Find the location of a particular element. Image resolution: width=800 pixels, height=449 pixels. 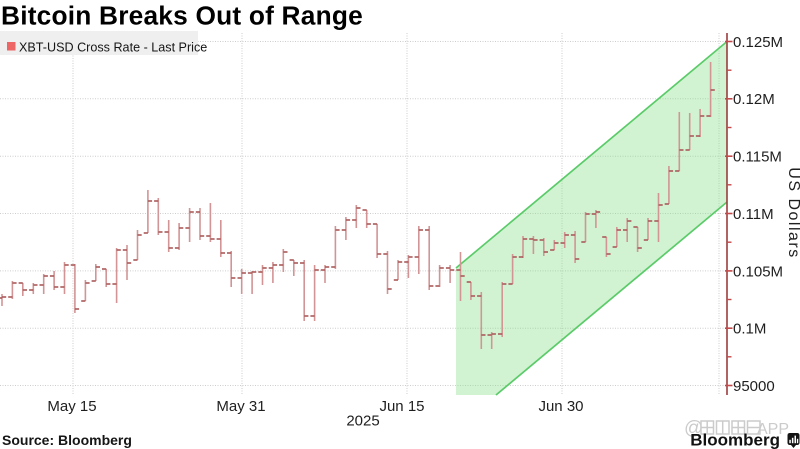

svg-text: APP is located at coordinates (773, 429).